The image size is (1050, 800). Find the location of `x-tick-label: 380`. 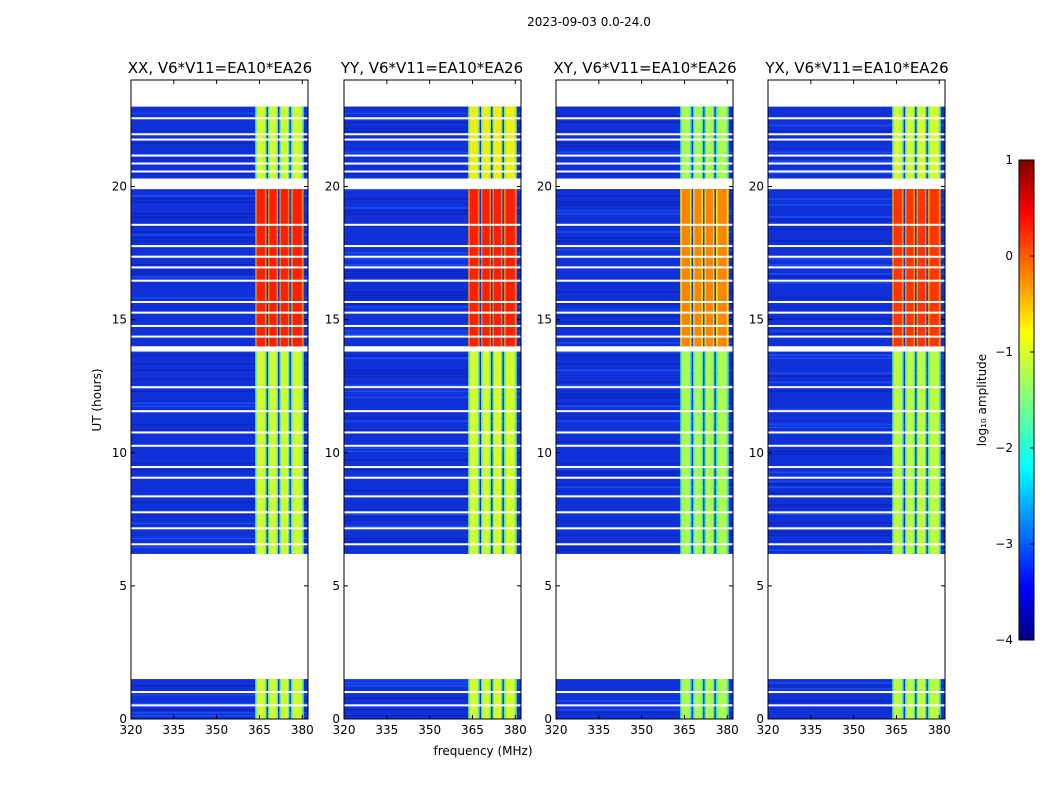

x-tick-label: 380 is located at coordinates (515, 730).